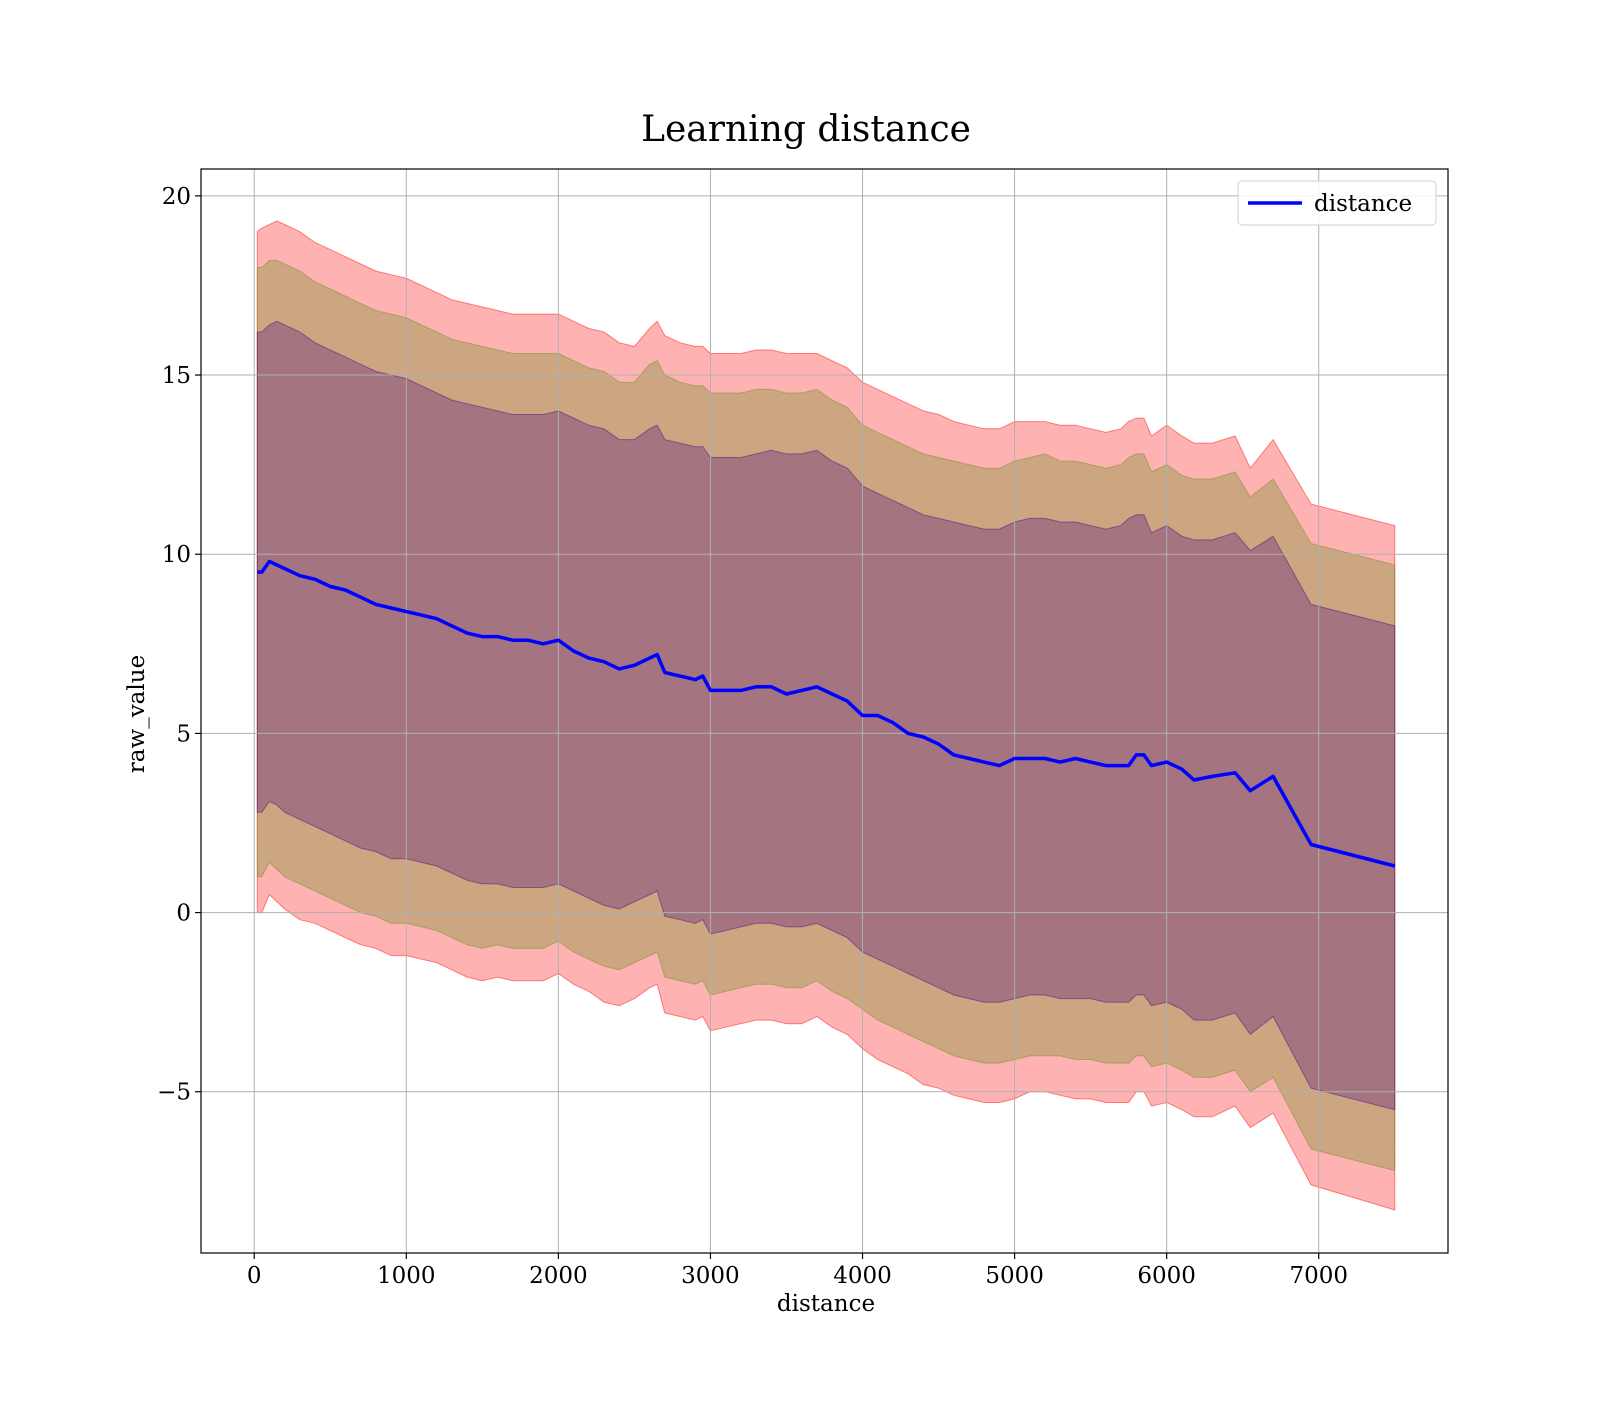  I want to click on x-tick-label: 1000, so click(406, 1276).